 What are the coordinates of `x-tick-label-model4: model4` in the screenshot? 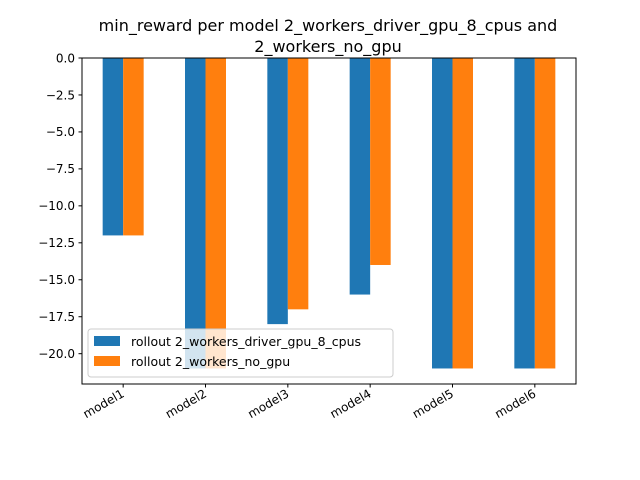 It's located at (351, 403).